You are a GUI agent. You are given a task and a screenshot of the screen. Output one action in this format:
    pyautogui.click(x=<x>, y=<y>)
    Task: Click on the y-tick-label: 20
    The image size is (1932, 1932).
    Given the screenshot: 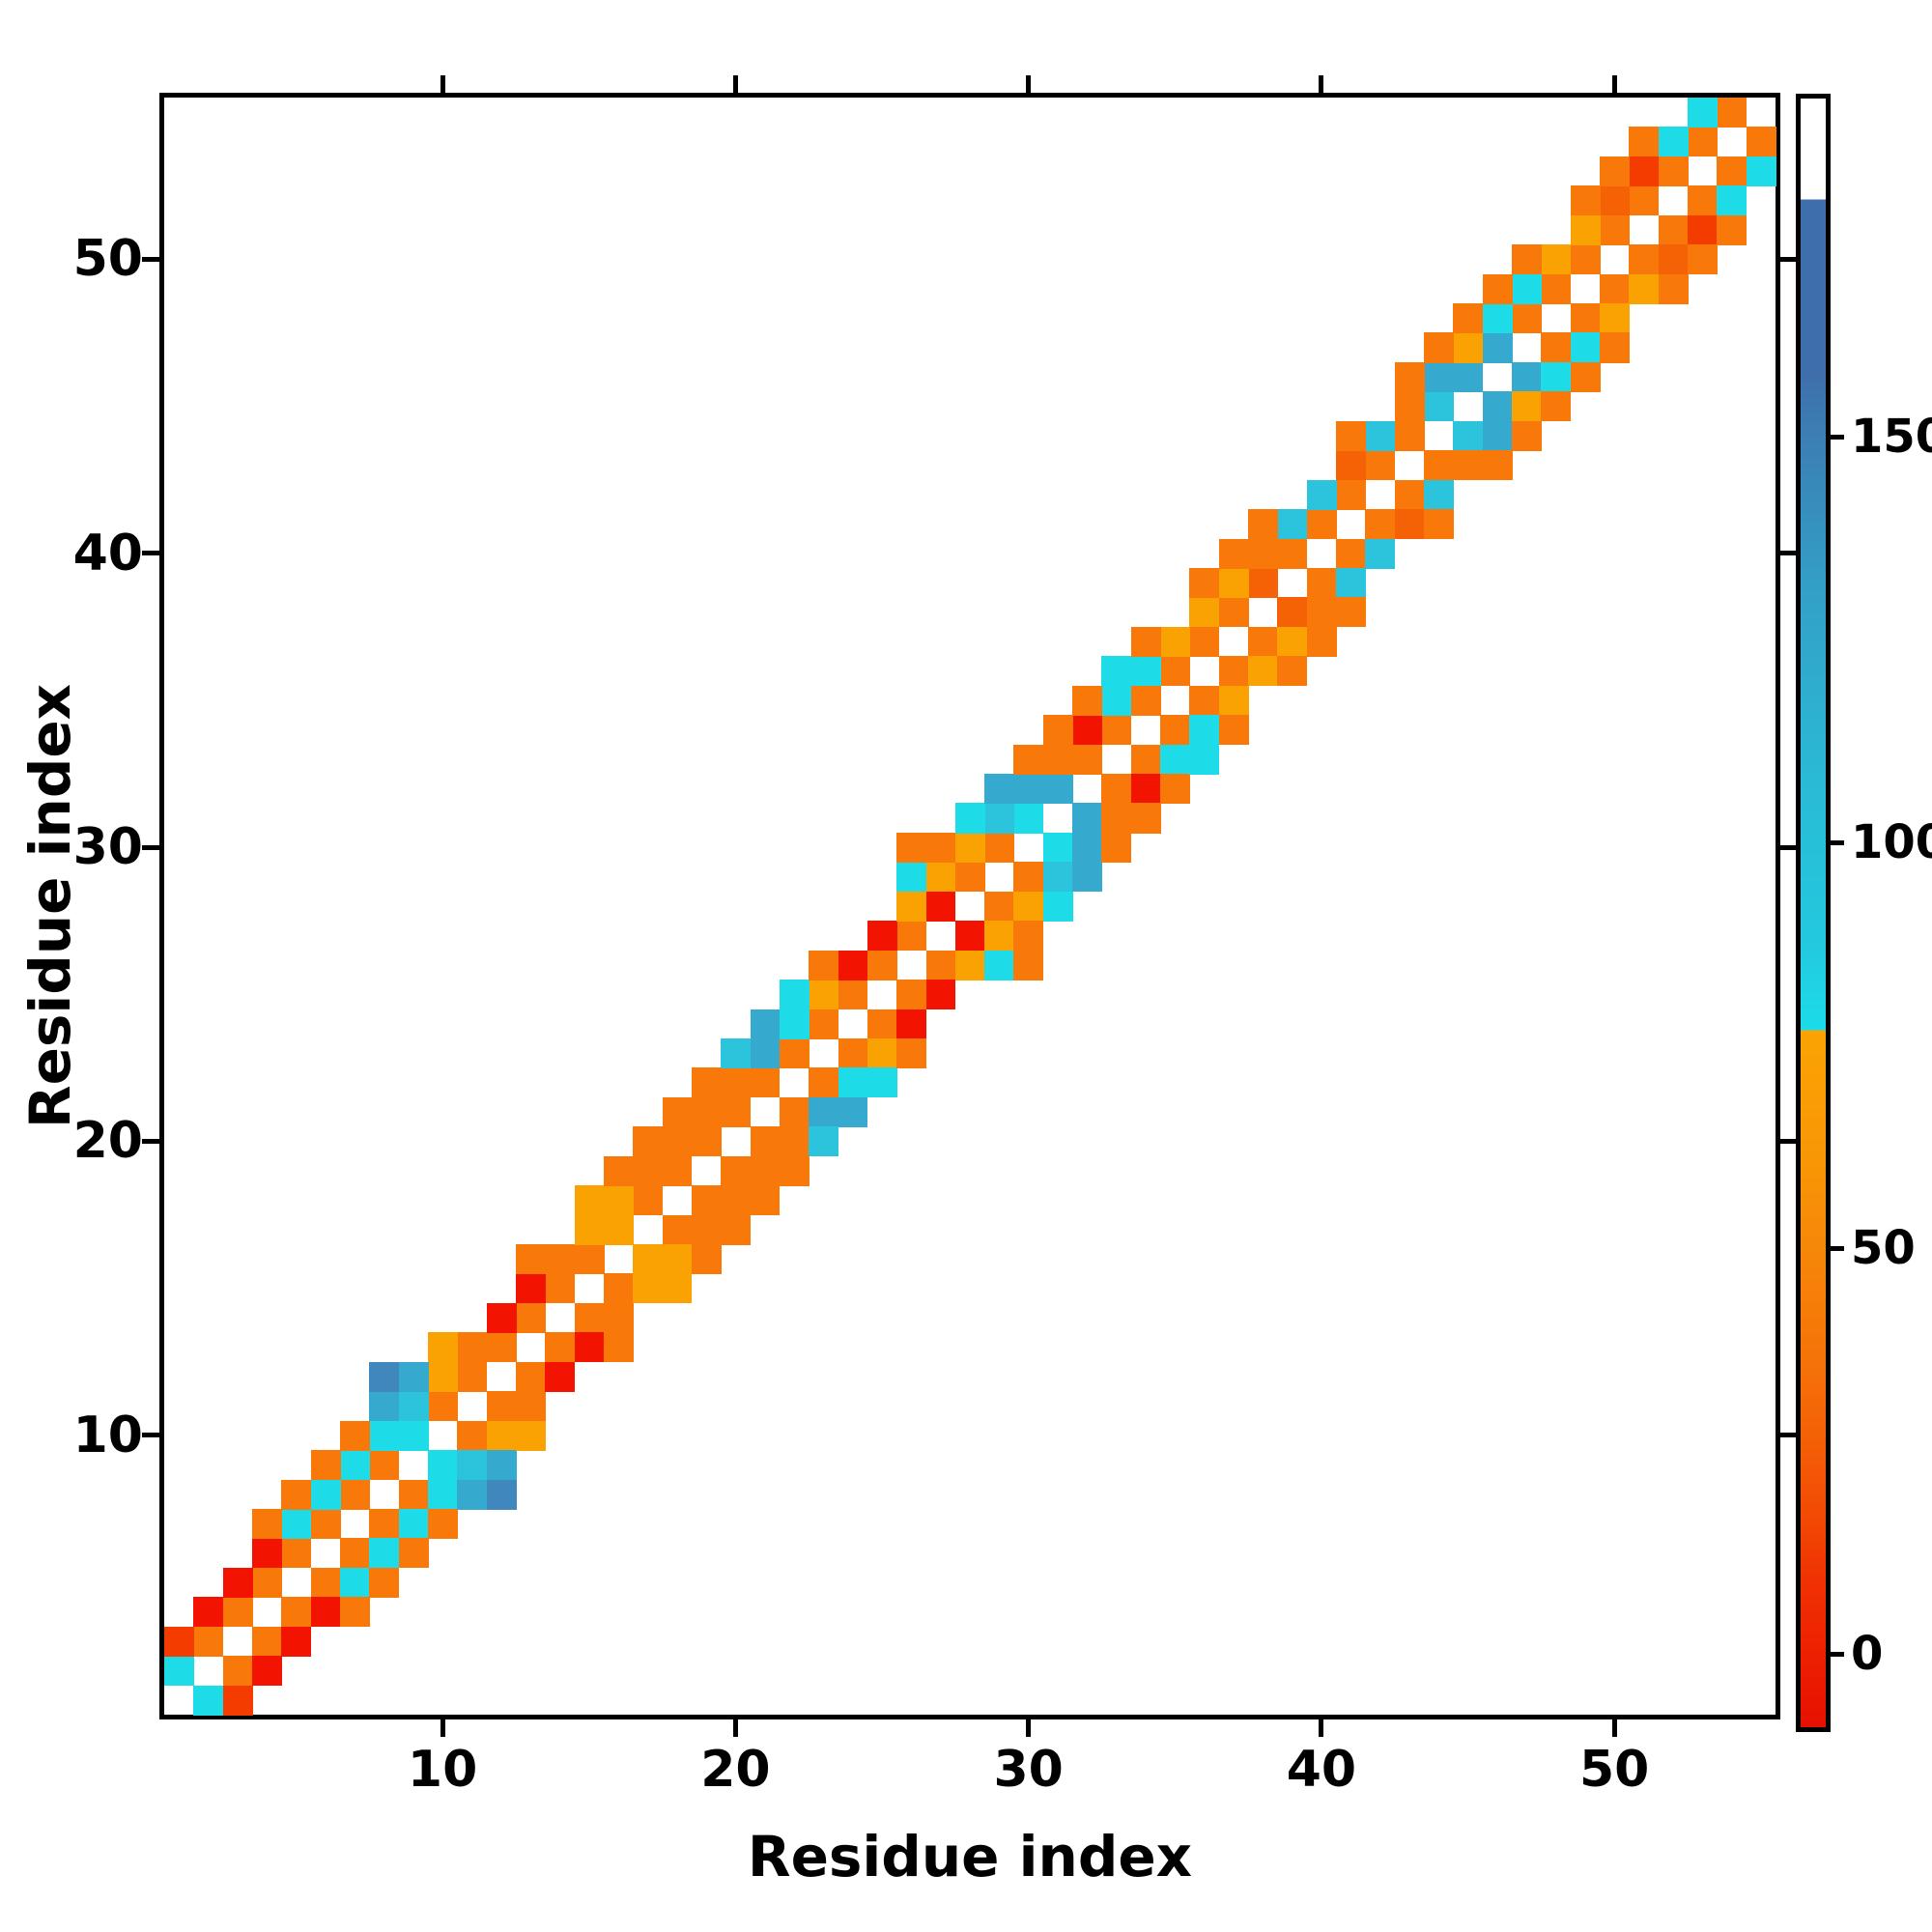 What is the action you would take?
    pyautogui.click(x=107, y=1141)
    